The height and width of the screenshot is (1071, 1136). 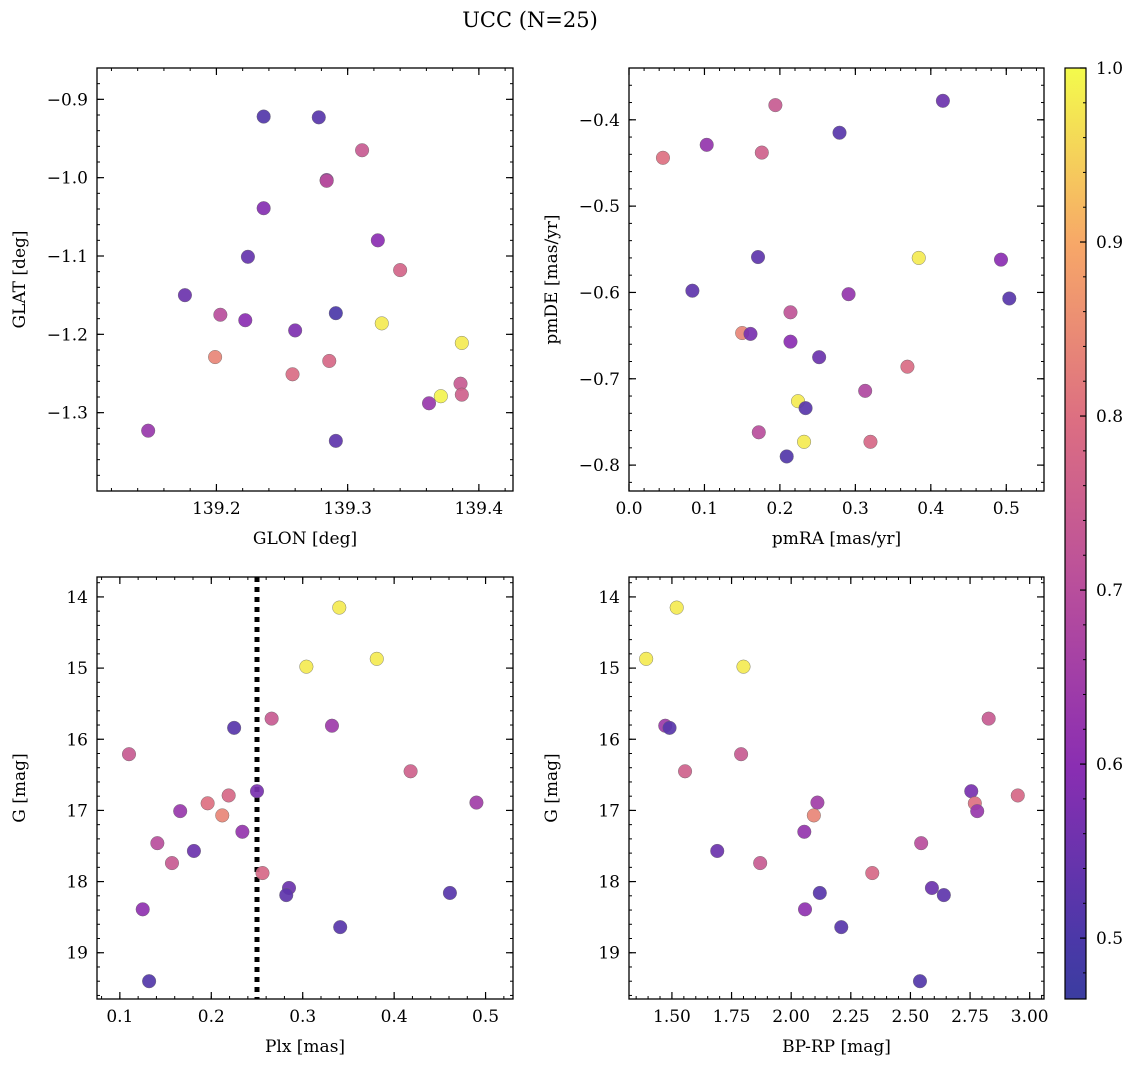 What do you see at coordinates (216, 509) in the screenshot?
I see `x-tick-label: 139.2` at bounding box center [216, 509].